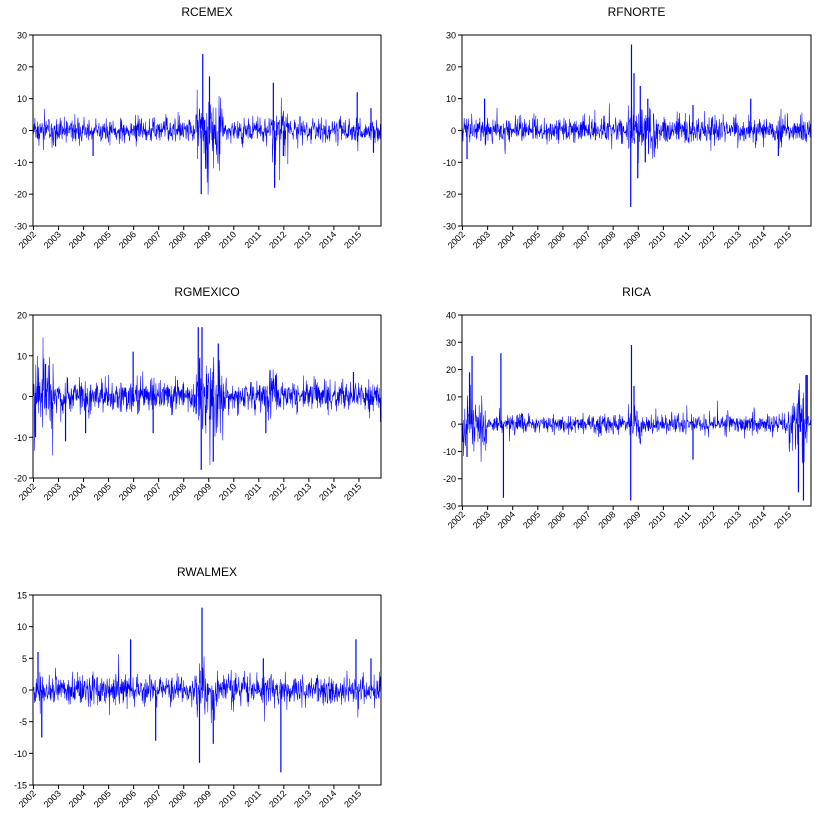 This screenshot has height=825, width=819. I want to click on y-tick-label: 15, so click(22, 596).